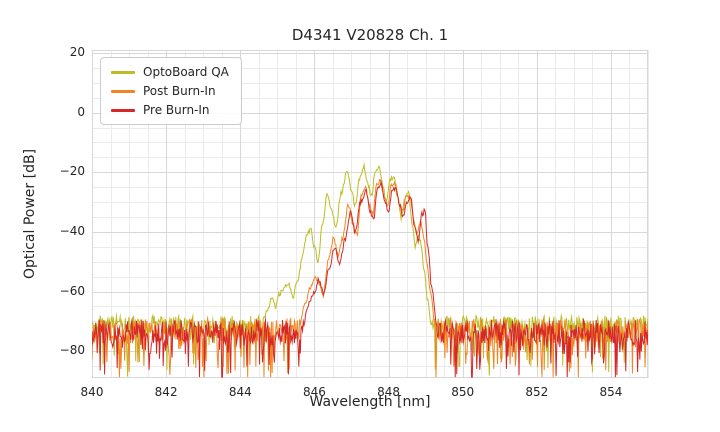  I want to click on x-tick-label: 844, so click(240, 392).